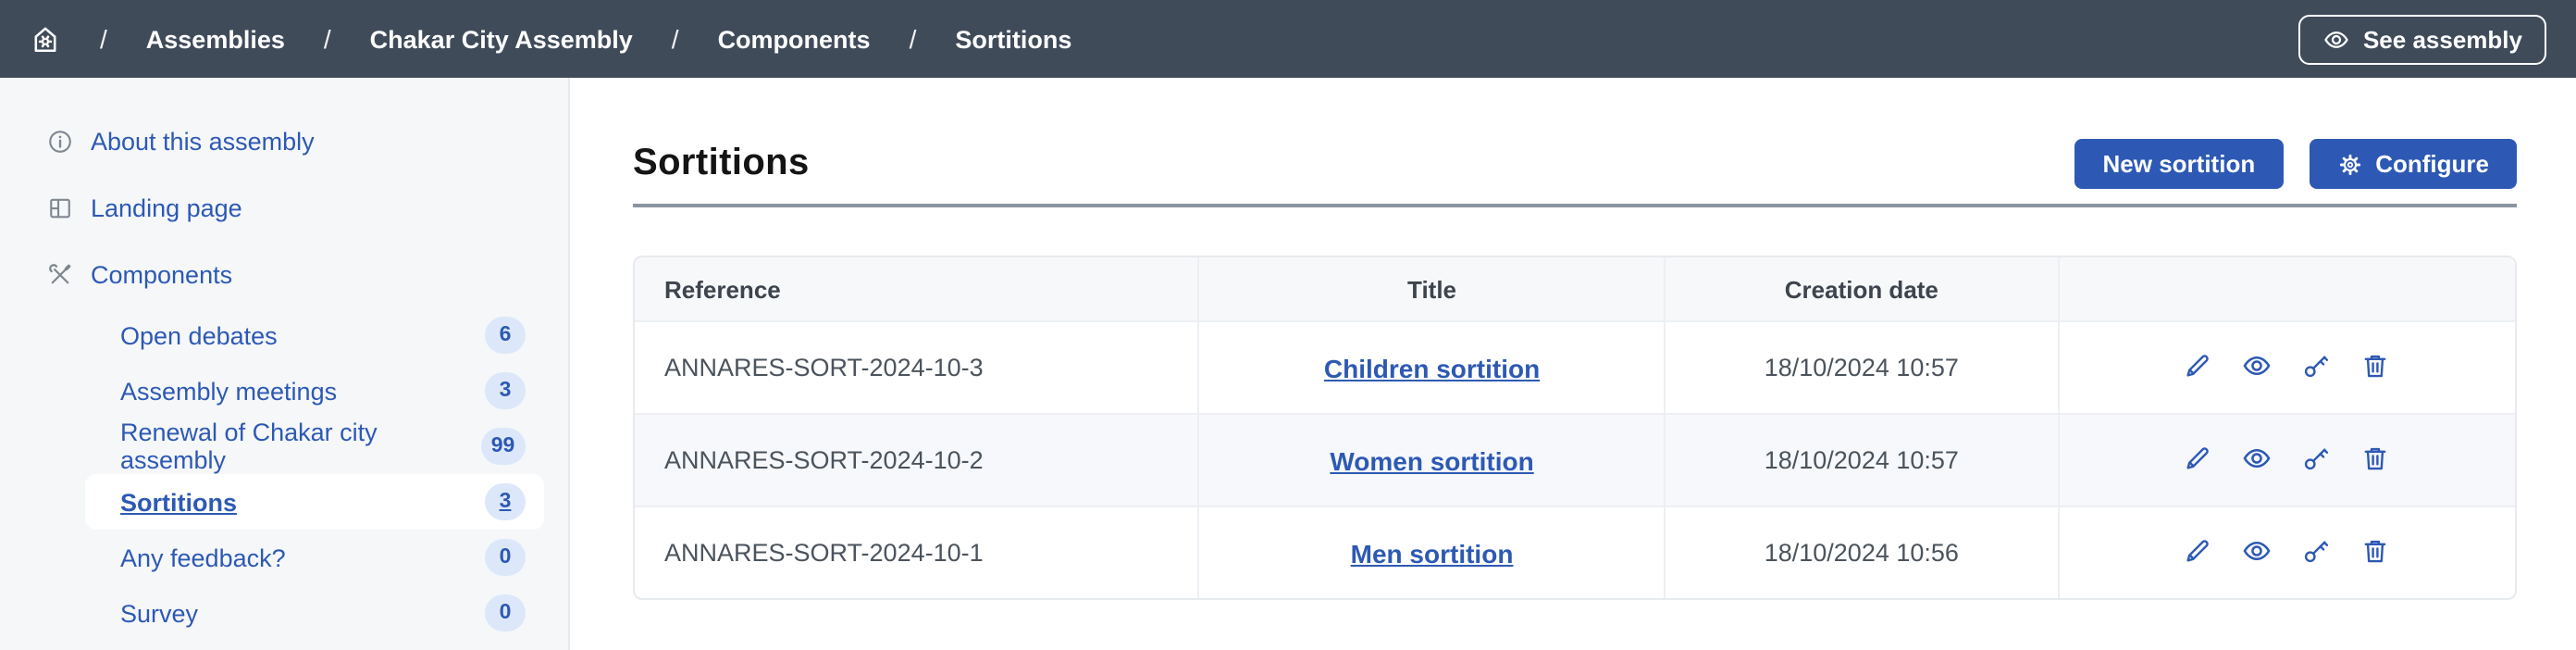 Image resolution: width=2576 pixels, height=650 pixels. I want to click on sidebar-item-assembly-meetings: Assembly meetings 3, so click(314, 391).